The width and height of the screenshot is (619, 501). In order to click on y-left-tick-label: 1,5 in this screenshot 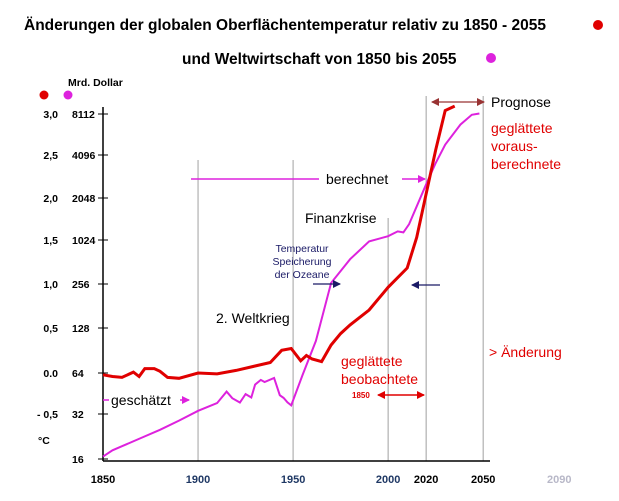, I will do `click(50, 241)`.